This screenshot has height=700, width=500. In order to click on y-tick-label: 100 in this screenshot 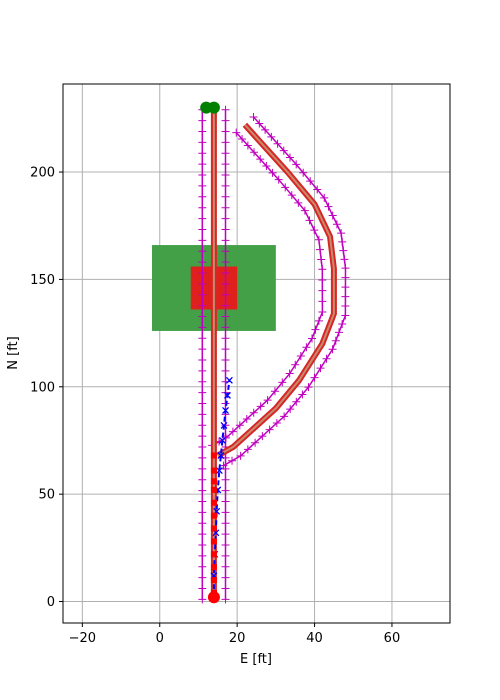, I will do `click(42, 387)`.